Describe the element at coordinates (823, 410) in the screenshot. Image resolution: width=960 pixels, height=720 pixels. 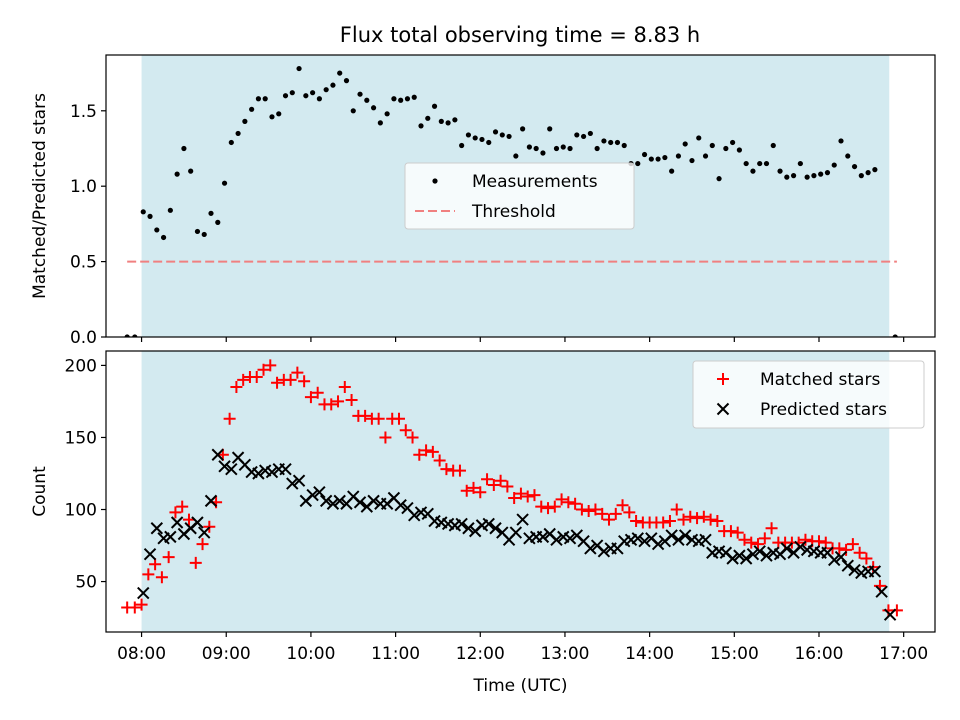
I see `legend-label: Predicted stars` at that location.